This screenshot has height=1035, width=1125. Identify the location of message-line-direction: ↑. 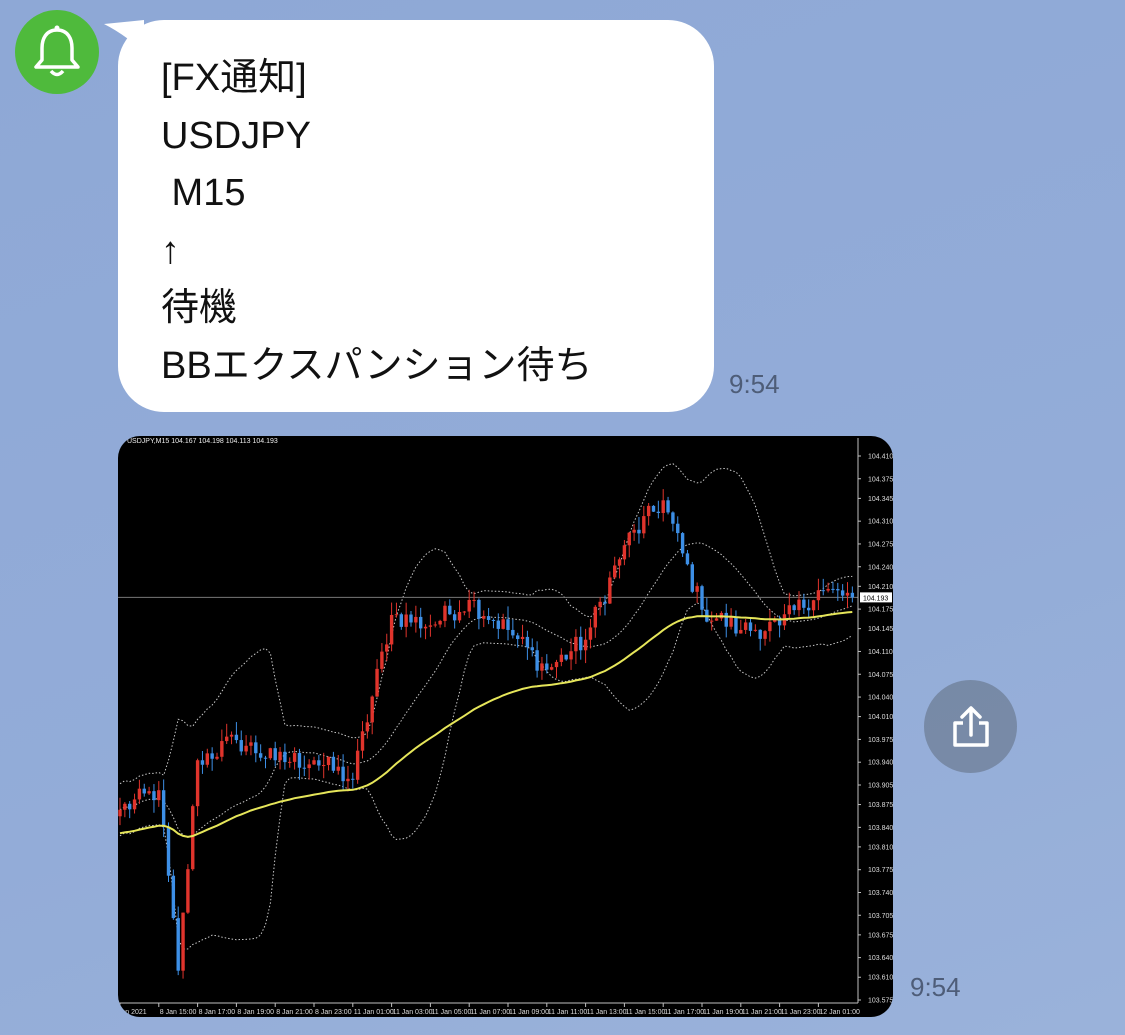
(170, 250).